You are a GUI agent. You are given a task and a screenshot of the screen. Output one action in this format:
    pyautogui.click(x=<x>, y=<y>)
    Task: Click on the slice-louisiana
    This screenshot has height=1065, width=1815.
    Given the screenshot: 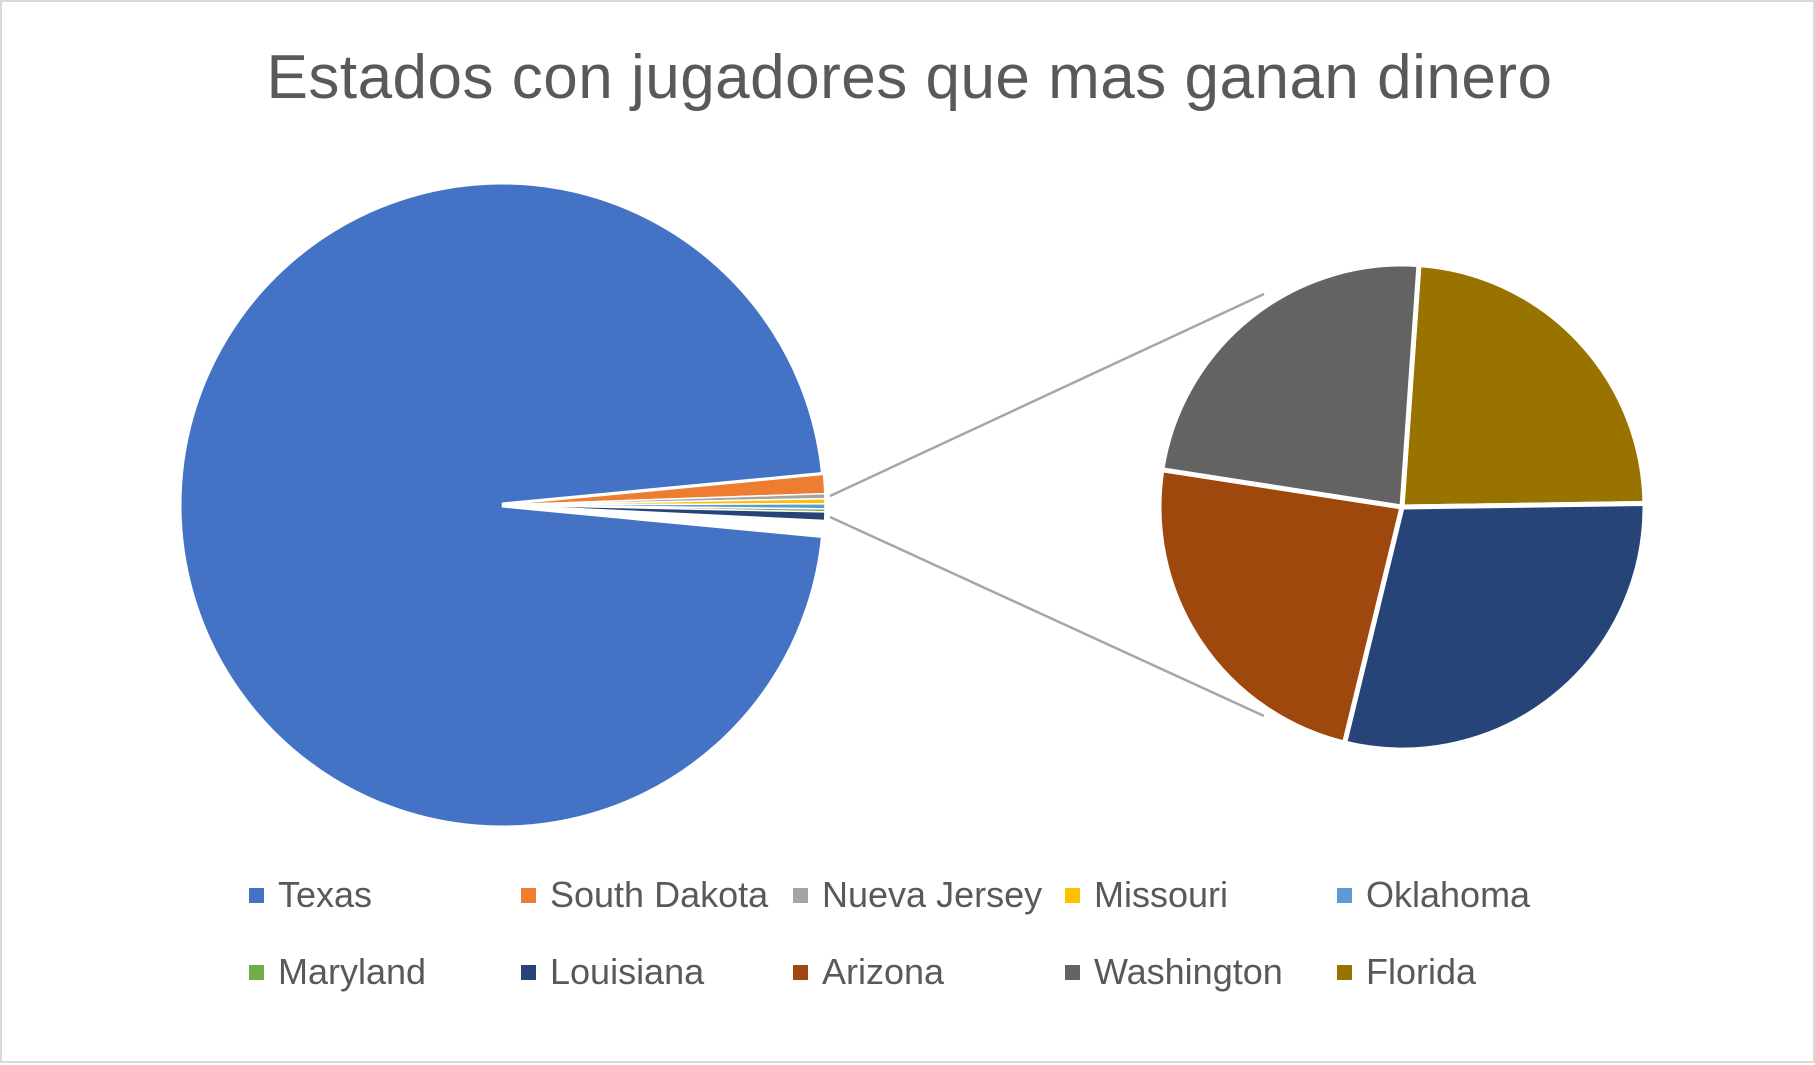 What is the action you would take?
    pyautogui.click(x=663, y=513)
    